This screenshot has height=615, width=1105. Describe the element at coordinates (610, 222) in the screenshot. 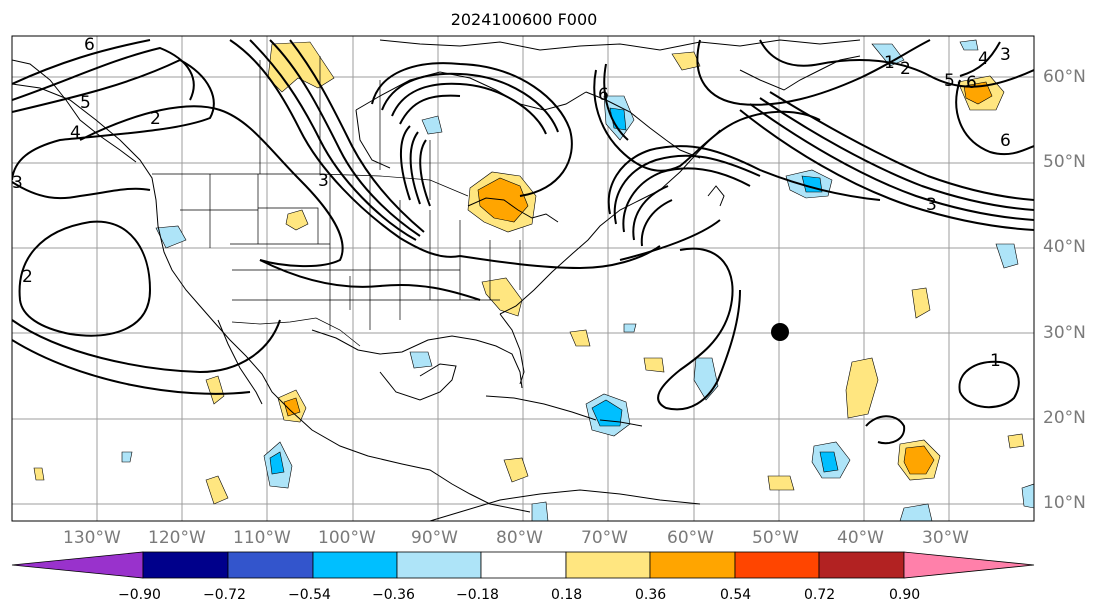

I see `coastline-east` at that location.